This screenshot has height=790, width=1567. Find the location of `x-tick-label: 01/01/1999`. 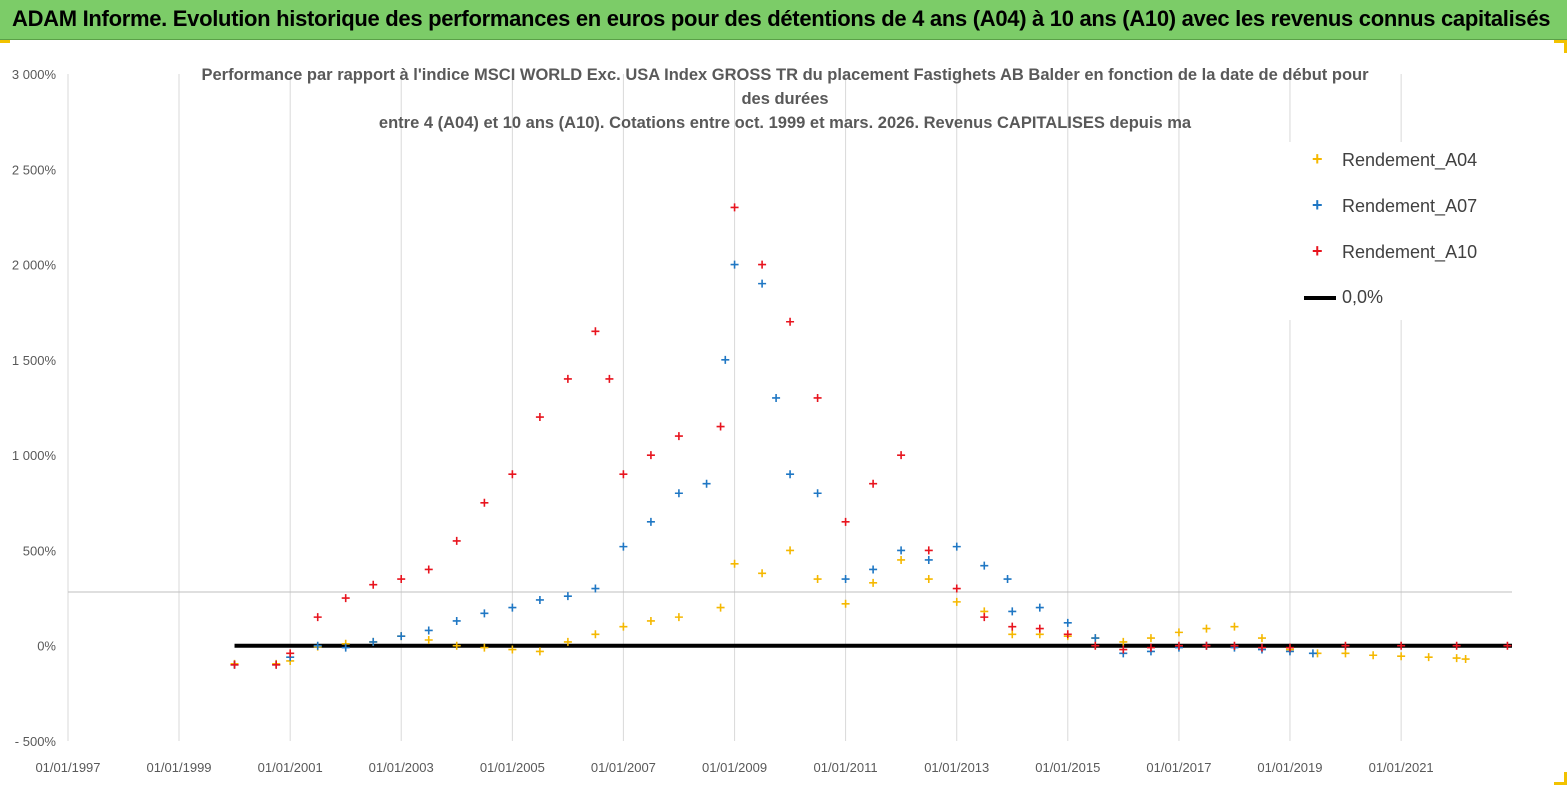

x-tick-label: 01/01/1999 is located at coordinates (178, 767).